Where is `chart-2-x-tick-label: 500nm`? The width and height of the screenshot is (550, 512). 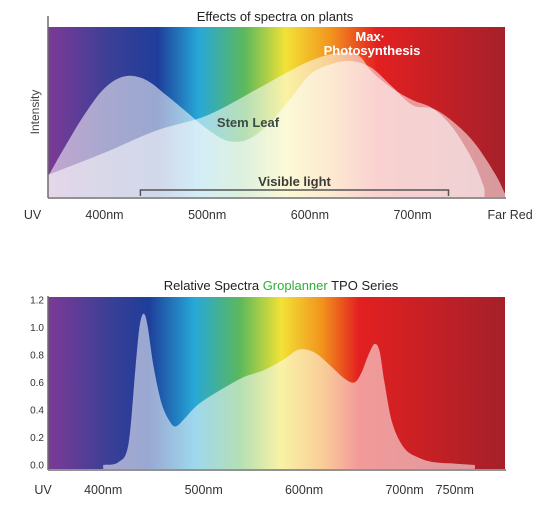
chart-2-x-tick-label: 500nm is located at coordinates (204, 490).